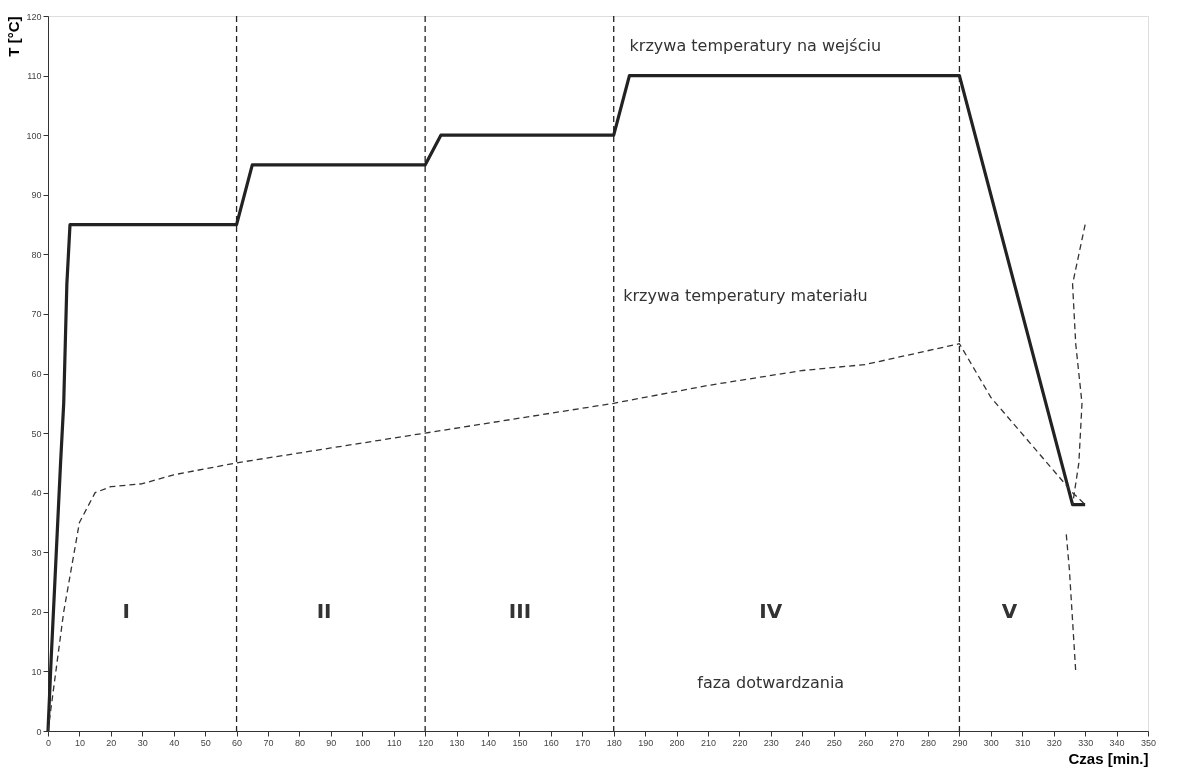 The width and height of the screenshot is (1178, 783). Describe the element at coordinates (39, 731) in the screenshot. I see `y-tick-label: 0` at that location.